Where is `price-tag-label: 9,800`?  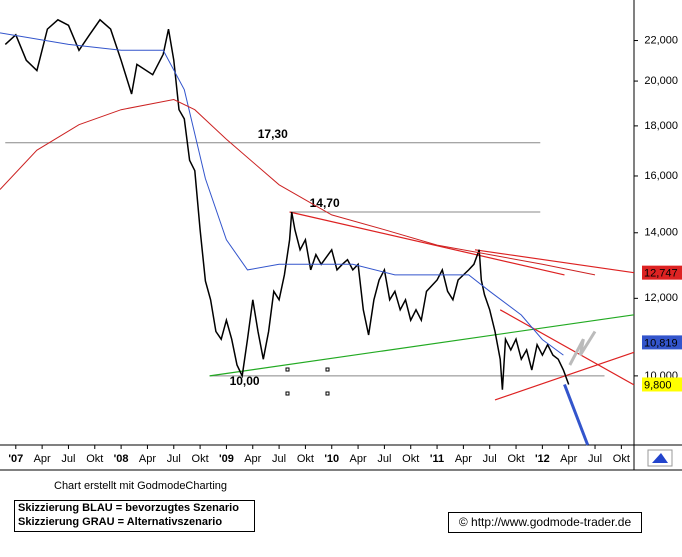
price-tag-label: 9,800 is located at coordinates (658, 385).